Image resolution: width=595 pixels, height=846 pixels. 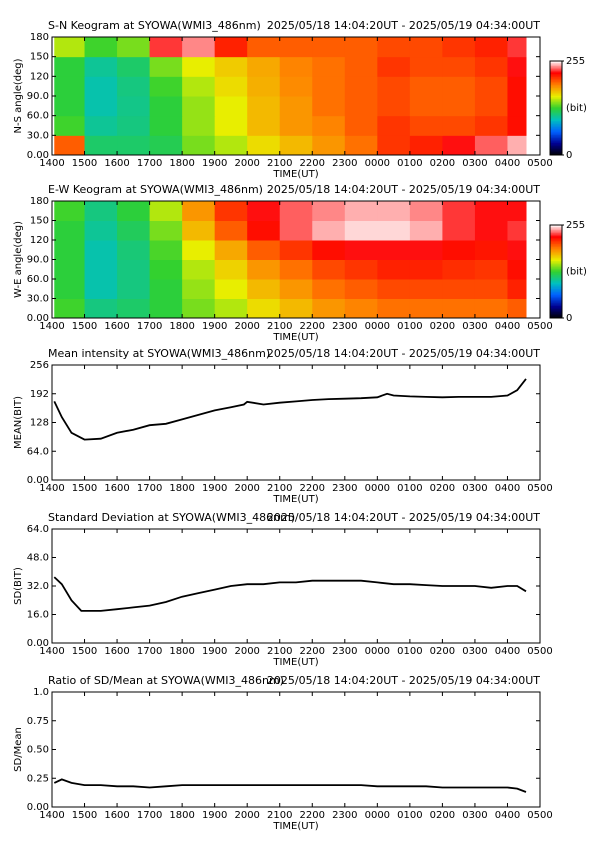 I want to click on y-tick-label: 192, so click(x=39, y=394).